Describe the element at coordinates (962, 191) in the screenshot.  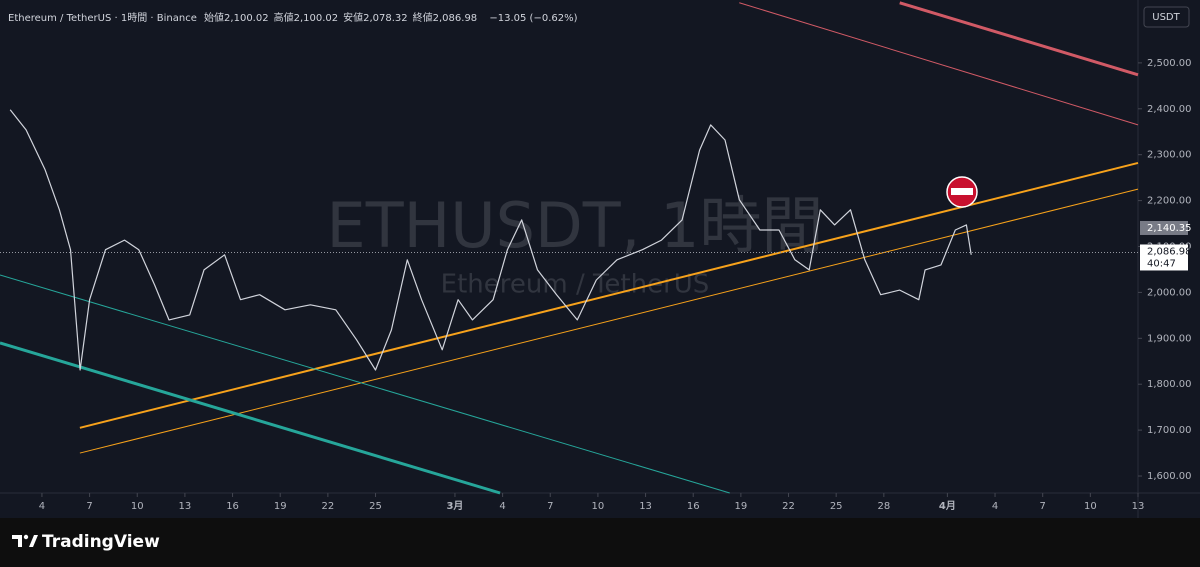
I see `alert-icon-bar` at that location.